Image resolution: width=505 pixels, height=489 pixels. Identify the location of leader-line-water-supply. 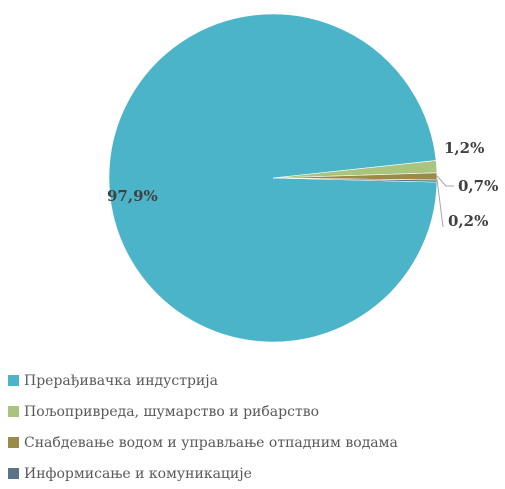
(445, 181).